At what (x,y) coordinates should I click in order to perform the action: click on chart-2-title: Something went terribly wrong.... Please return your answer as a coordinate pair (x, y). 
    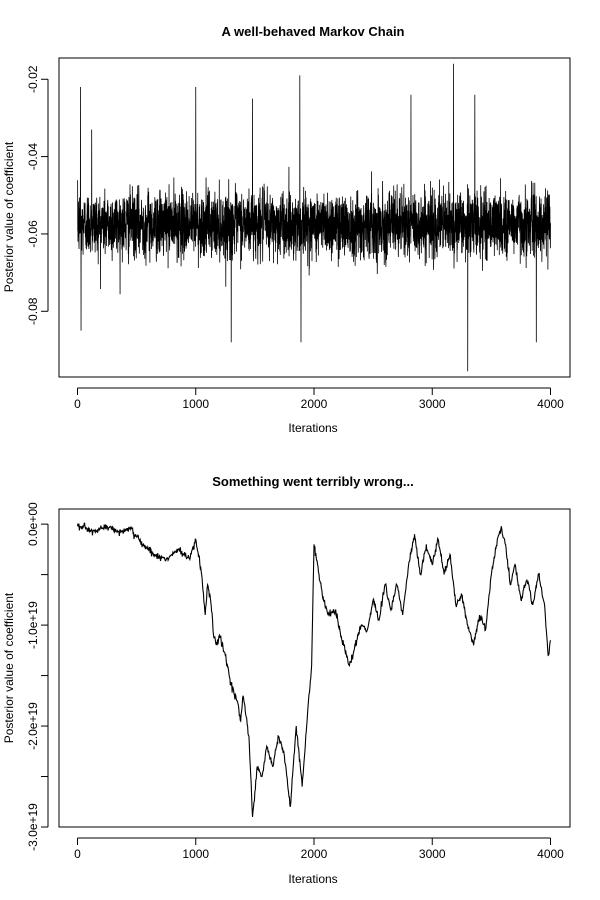
    Looking at the image, I should click on (313, 481).